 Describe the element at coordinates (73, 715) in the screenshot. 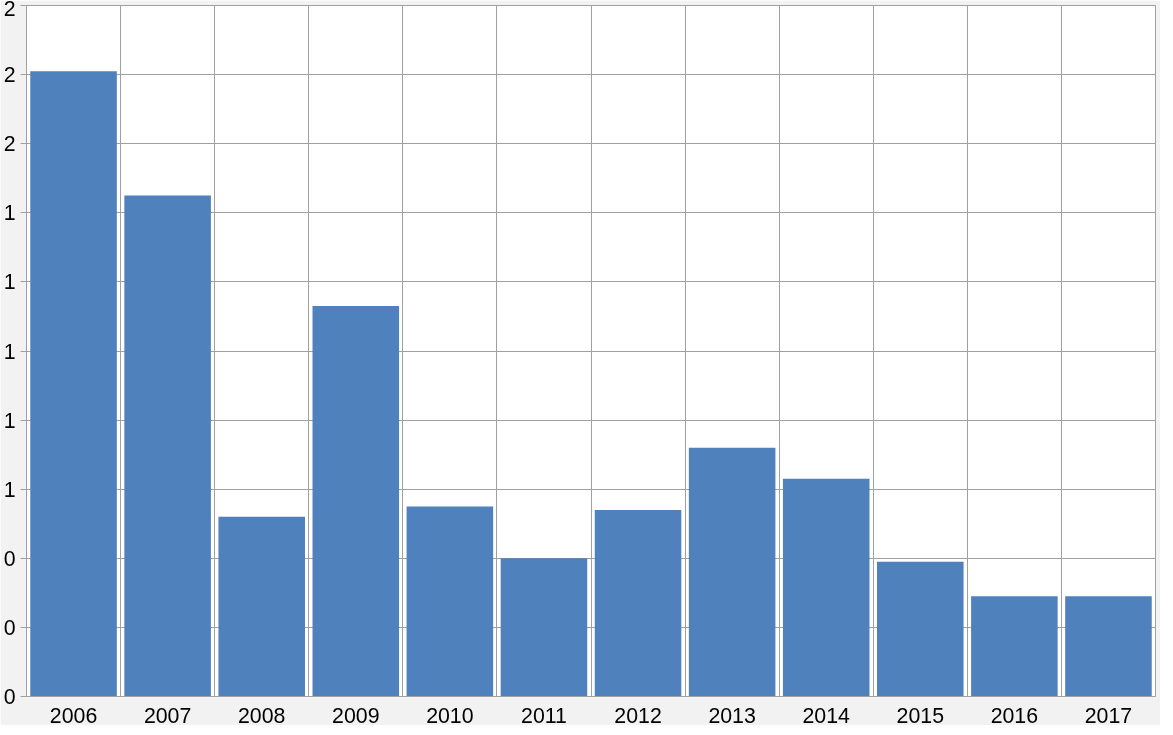

I see `x-tick-label: 2006` at that location.